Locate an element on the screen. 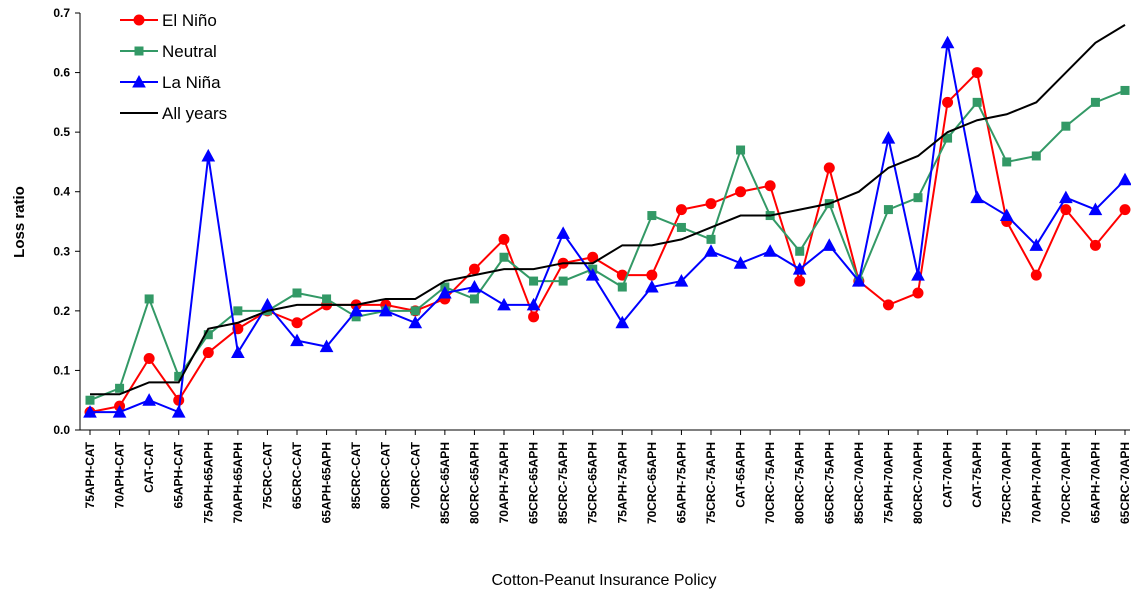 This screenshot has height=603, width=1131. x-tick-label: 70APH-65APH is located at coordinates (238, 482).